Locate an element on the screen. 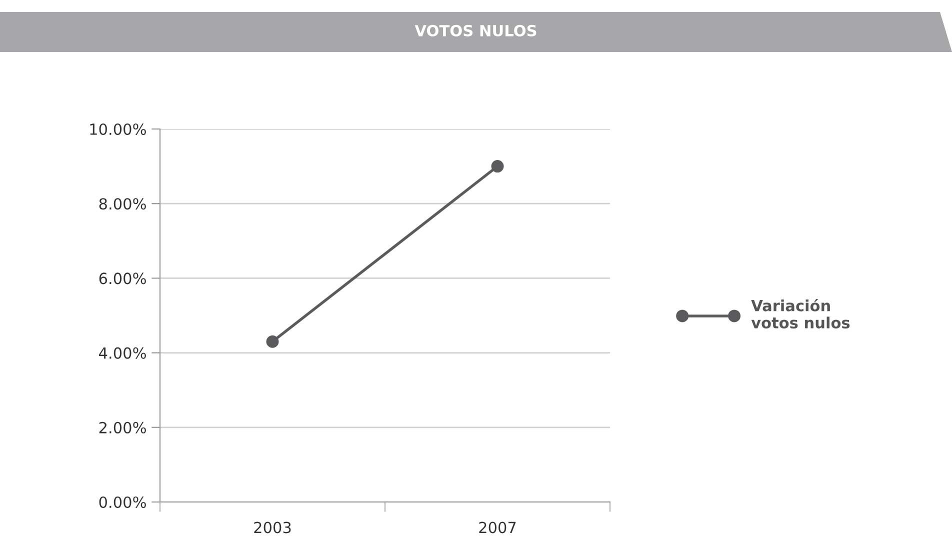  chart-title: VOTOS NULOS is located at coordinates (475, 30).